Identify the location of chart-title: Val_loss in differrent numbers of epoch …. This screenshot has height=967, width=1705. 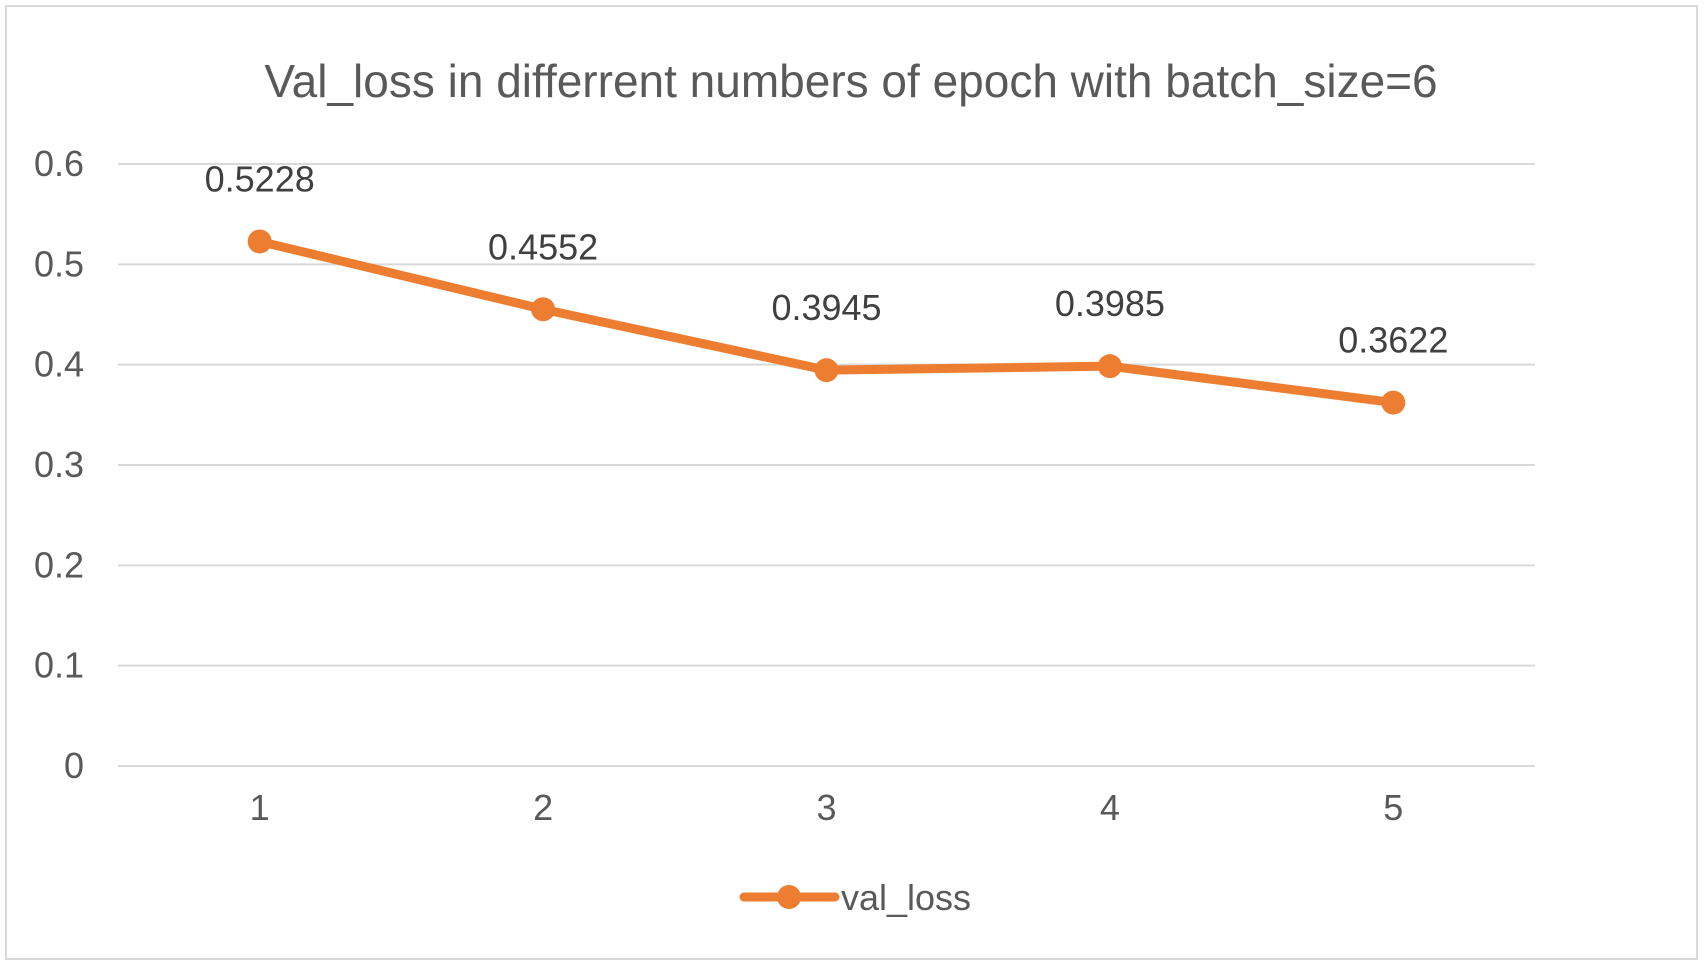
(850, 81).